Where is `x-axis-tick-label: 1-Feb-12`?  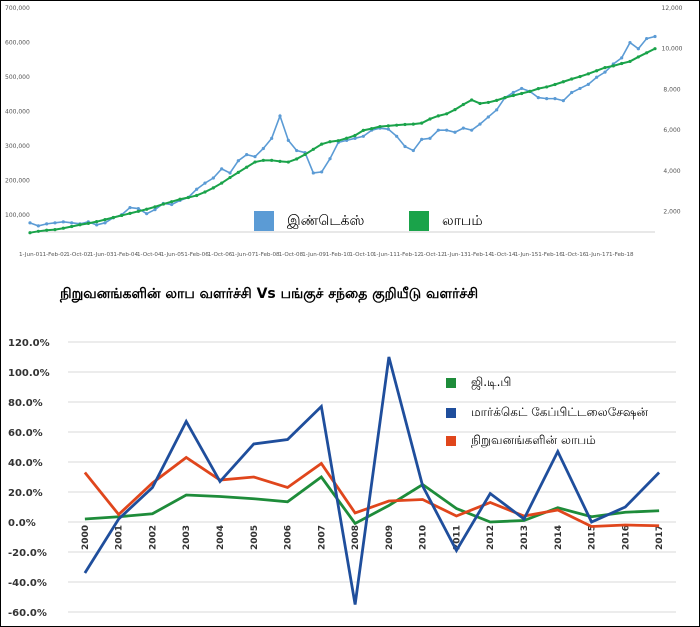 x-axis-tick-label: 1-Feb-12 is located at coordinates (409, 255).